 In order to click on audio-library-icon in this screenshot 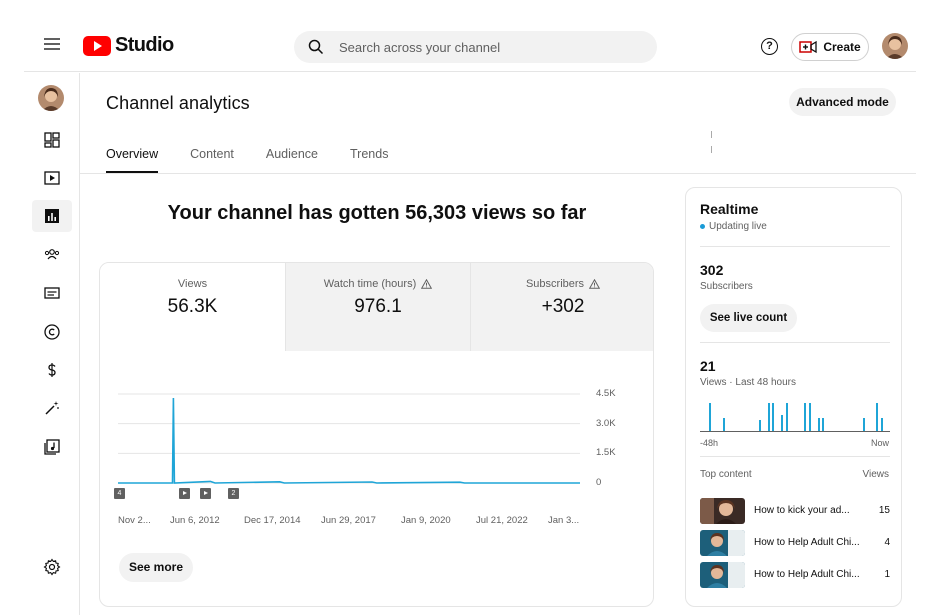, I will do `click(52, 447)`.